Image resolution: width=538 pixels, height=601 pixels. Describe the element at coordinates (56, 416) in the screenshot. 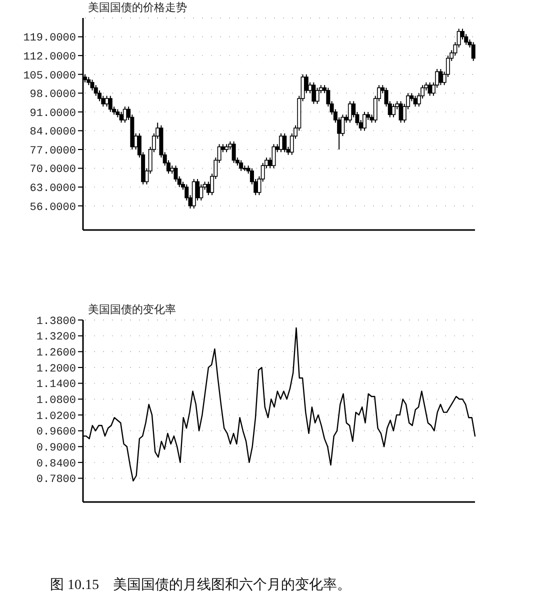

I see `y-tick-label: 1.0200` at that location.